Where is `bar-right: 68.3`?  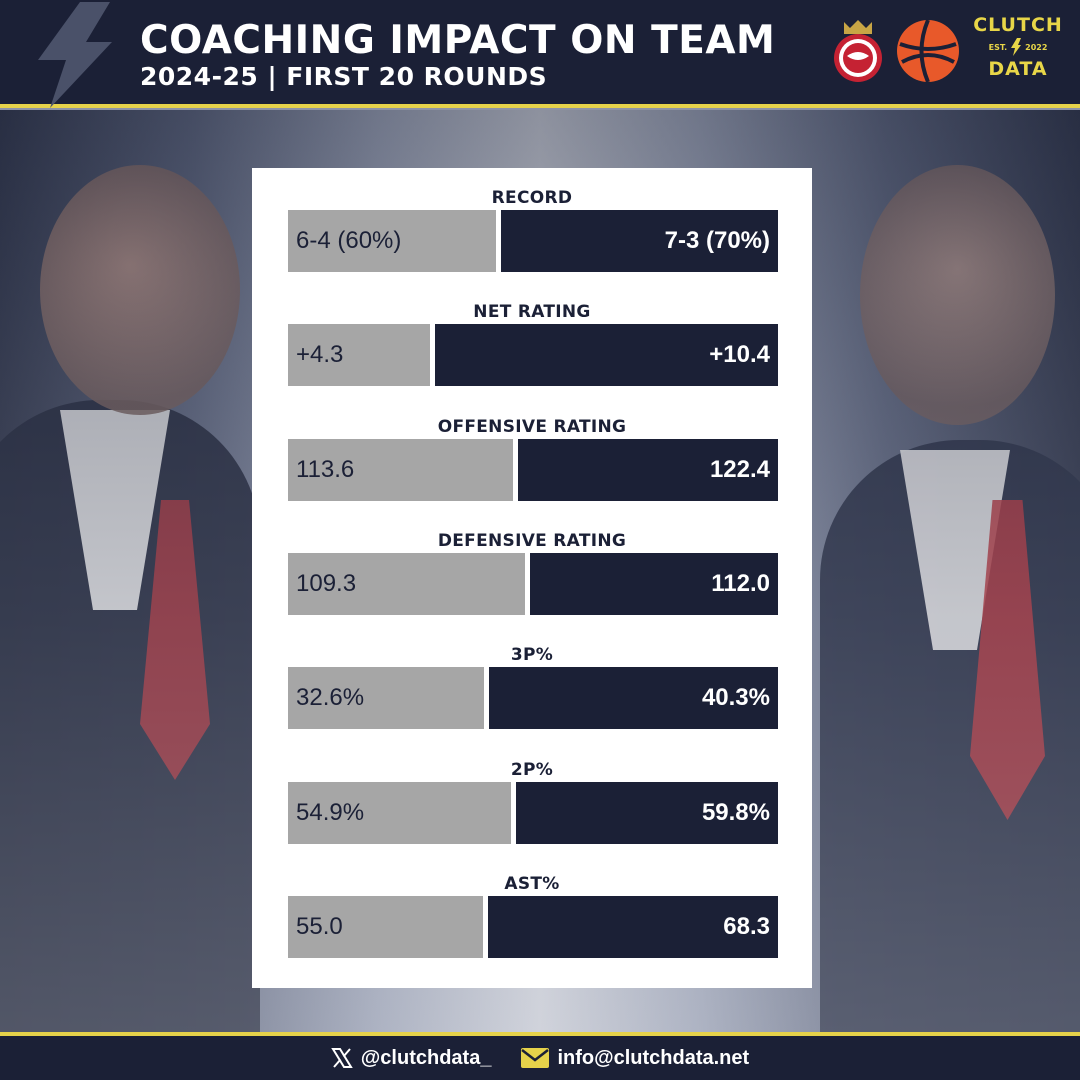
bar-right: 68.3 is located at coordinates (633, 926).